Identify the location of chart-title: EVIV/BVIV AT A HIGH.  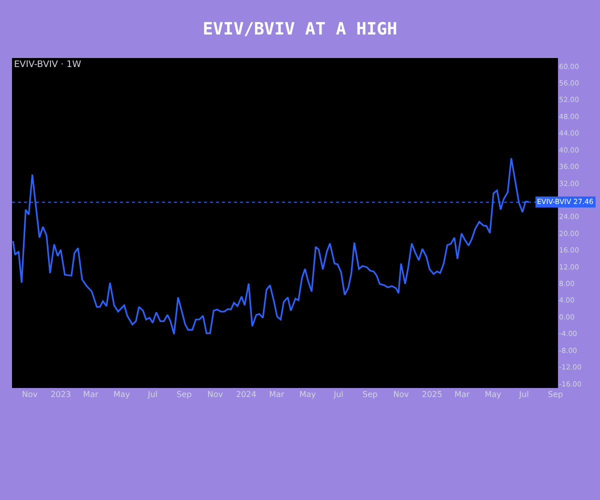
(300, 29).